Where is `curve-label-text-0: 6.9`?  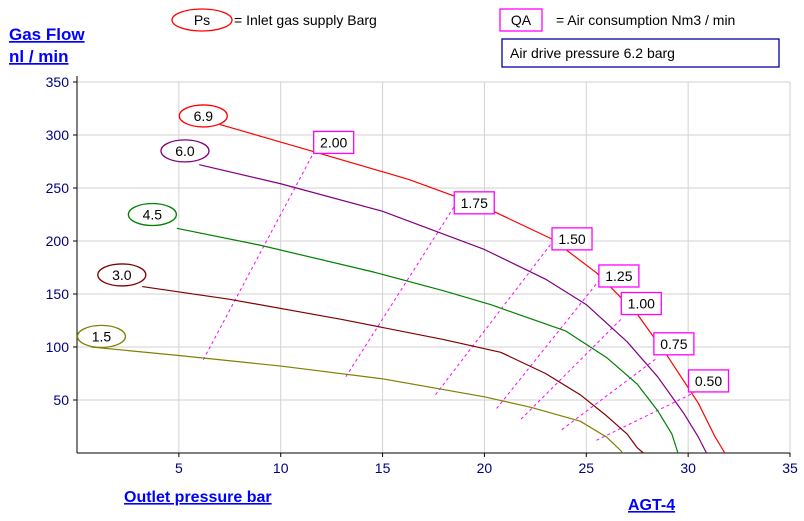 curve-label-text-0: 6.9 is located at coordinates (204, 116).